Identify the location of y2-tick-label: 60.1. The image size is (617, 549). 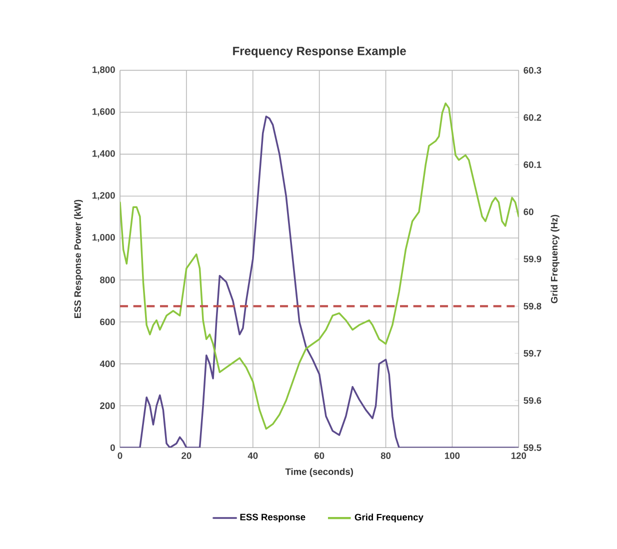
(533, 164).